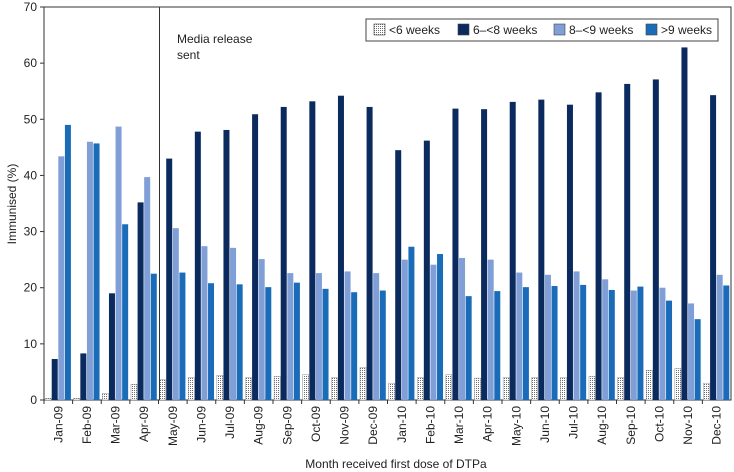  I want to click on x-tick-label: Oct-10, so click(659, 424).